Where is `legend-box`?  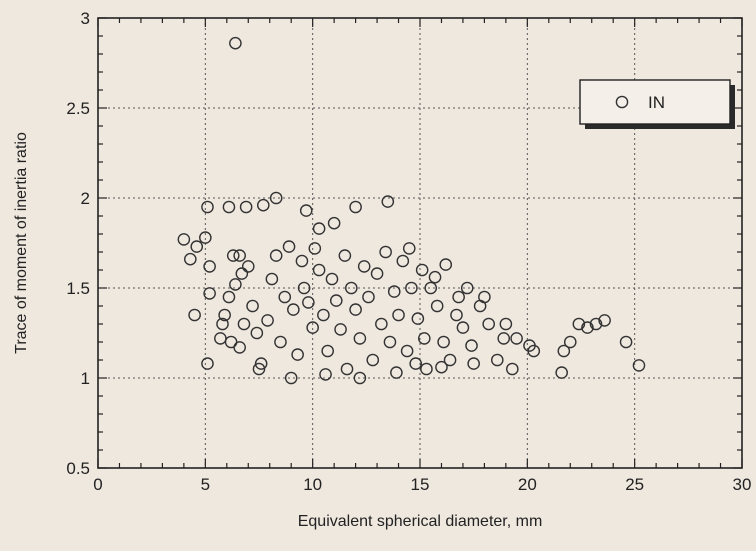
legend-box is located at coordinates (655, 102).